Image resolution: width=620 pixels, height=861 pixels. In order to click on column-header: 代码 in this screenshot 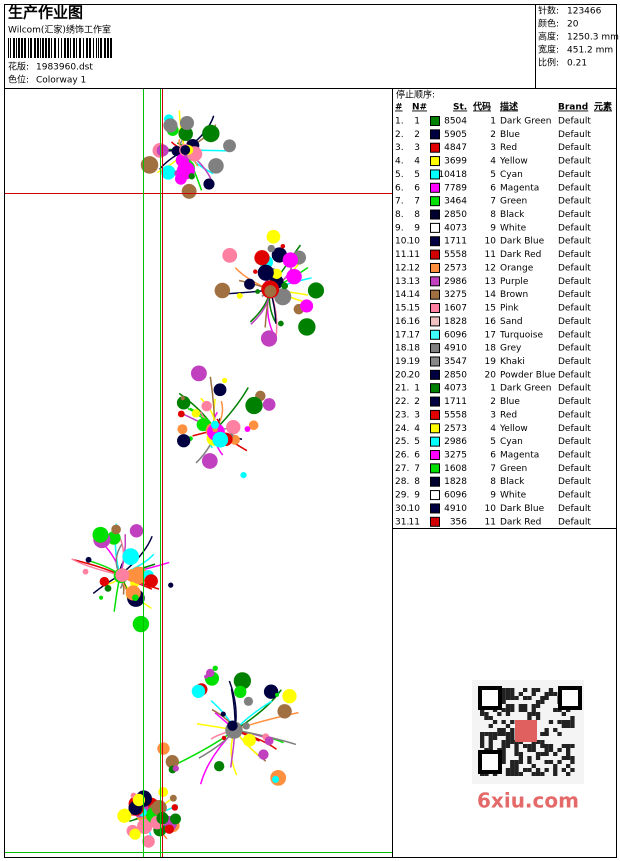, I will do `click(481, 107)`.